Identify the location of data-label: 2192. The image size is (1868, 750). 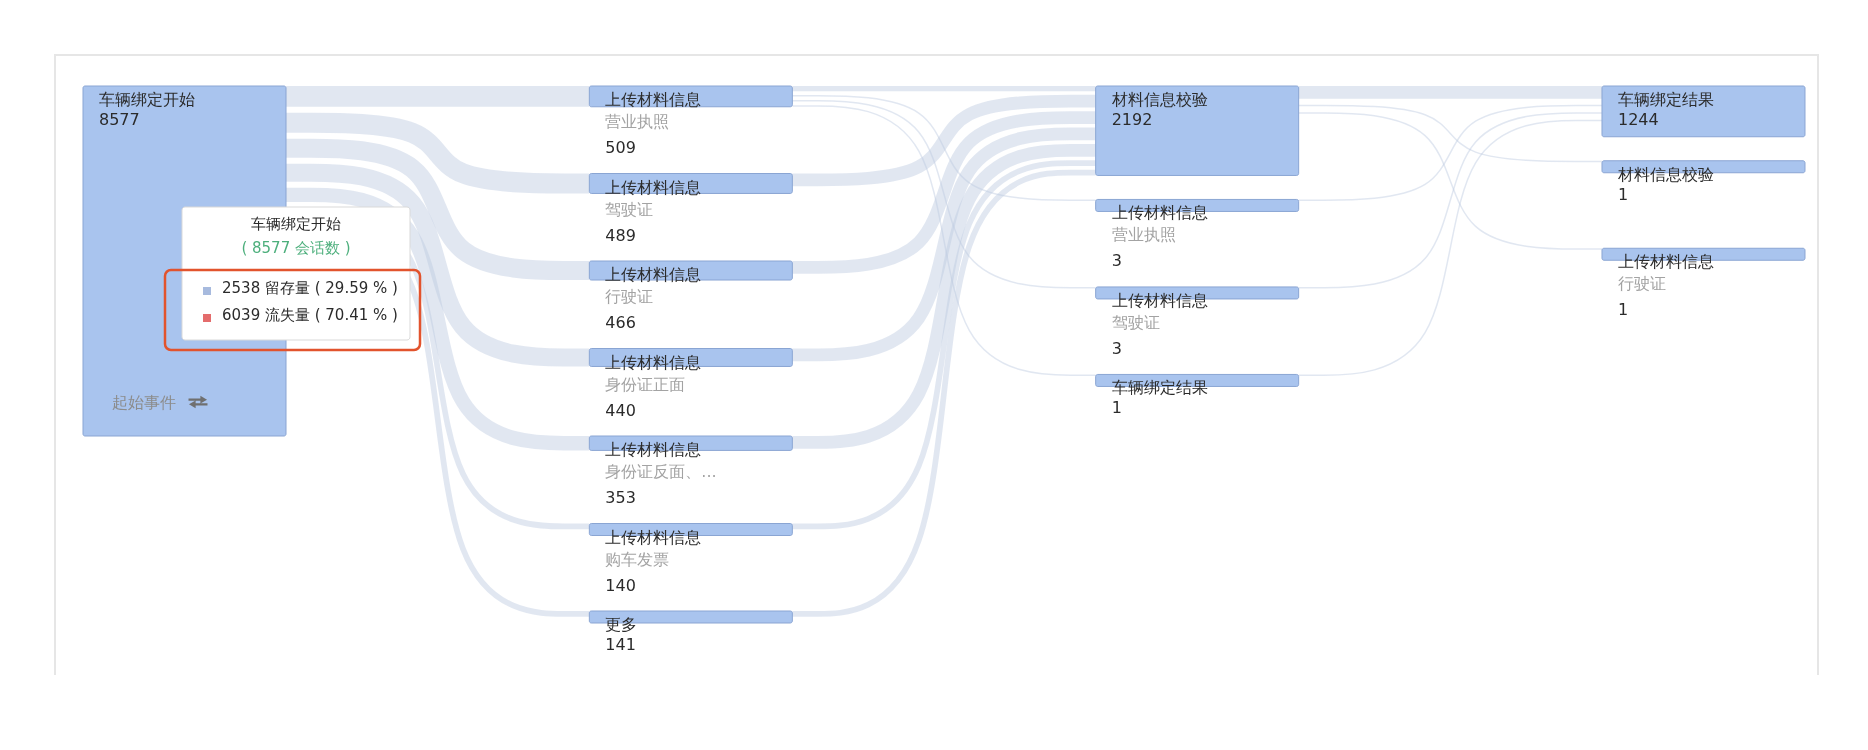
(1132, 119).